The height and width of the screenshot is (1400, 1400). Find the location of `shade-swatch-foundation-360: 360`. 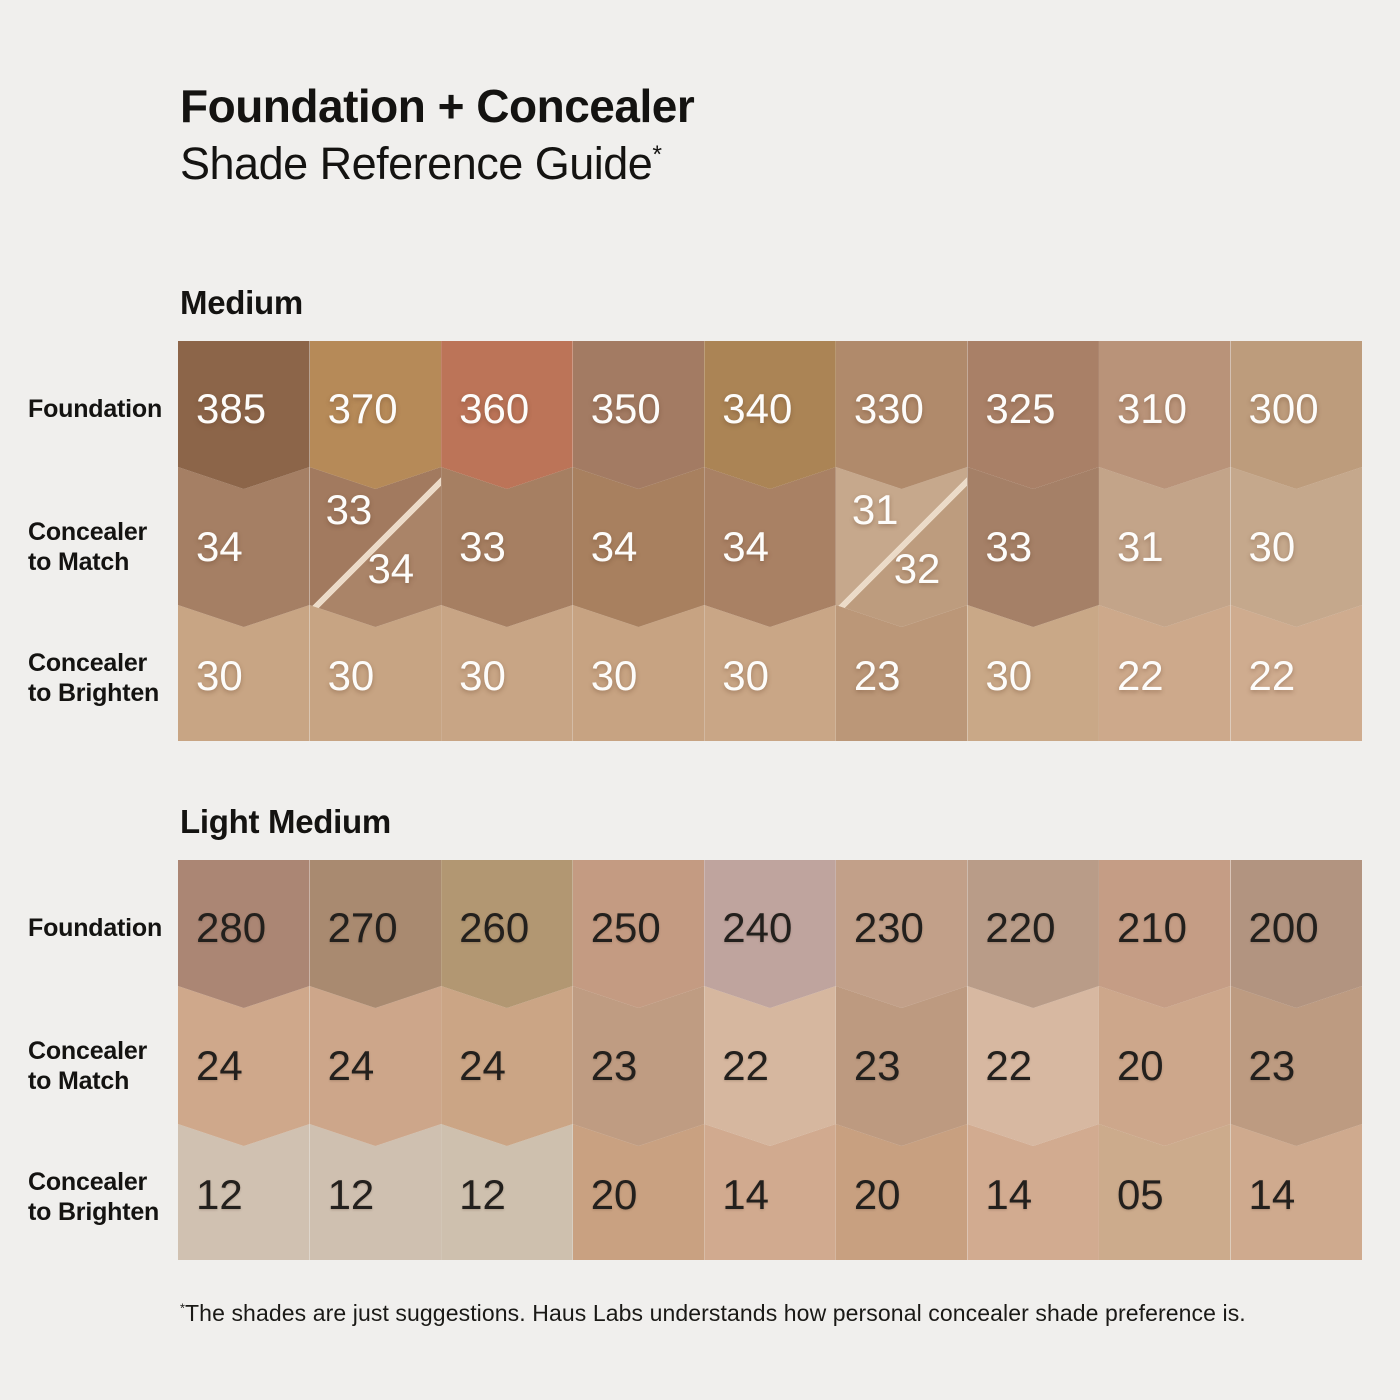

shade-swatch-foundation-360: 360 is located at coordinates (507, 415).